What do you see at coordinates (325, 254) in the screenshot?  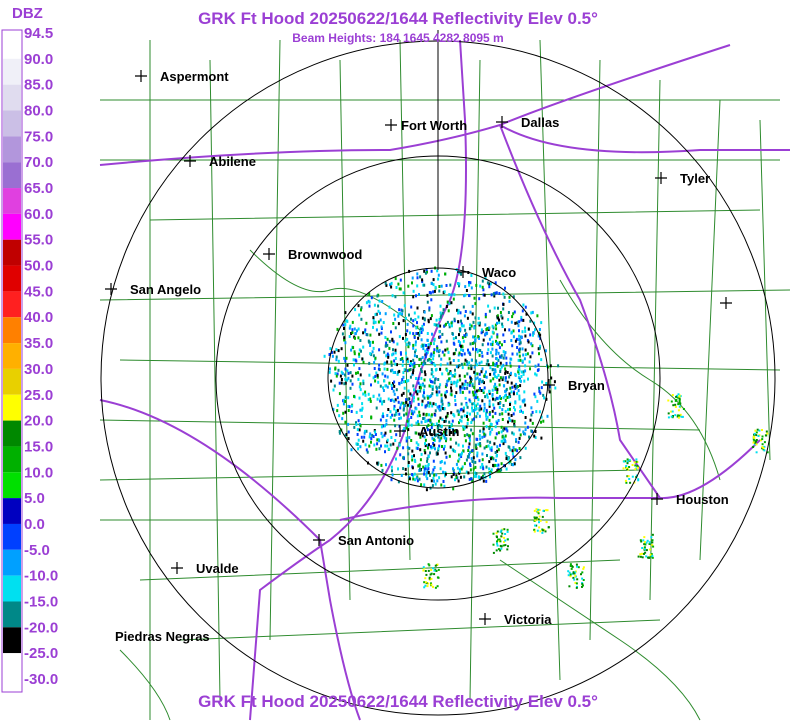 I see `city-label: Brownwood` at bounding box center [325, 254].